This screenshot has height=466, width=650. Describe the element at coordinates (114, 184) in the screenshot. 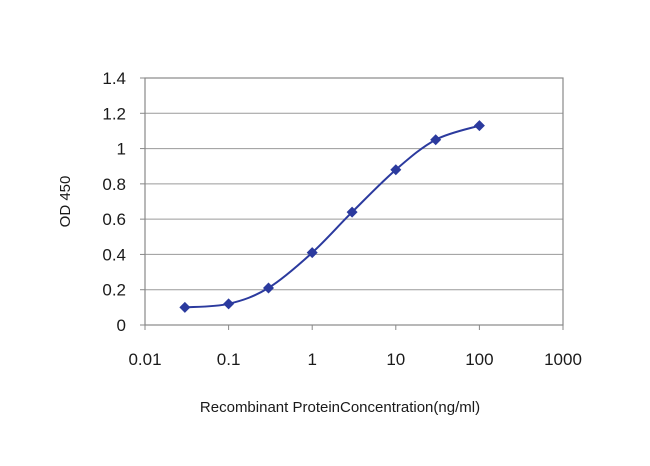

I see `y-tick-label: 0.8` at that location.